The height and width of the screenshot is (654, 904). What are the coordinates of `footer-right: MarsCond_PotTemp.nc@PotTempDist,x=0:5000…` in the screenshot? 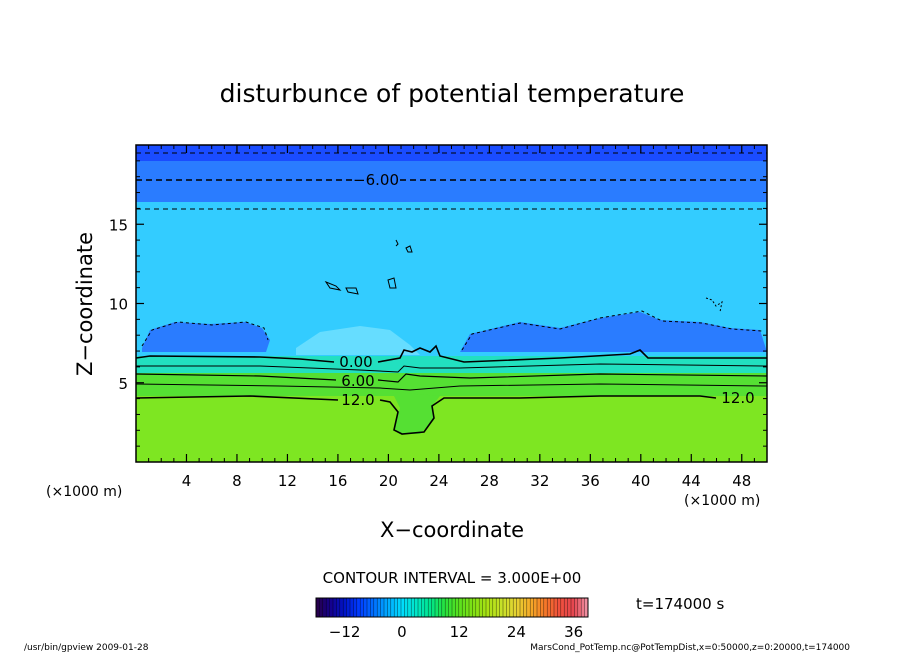 It's located at (690, 648).